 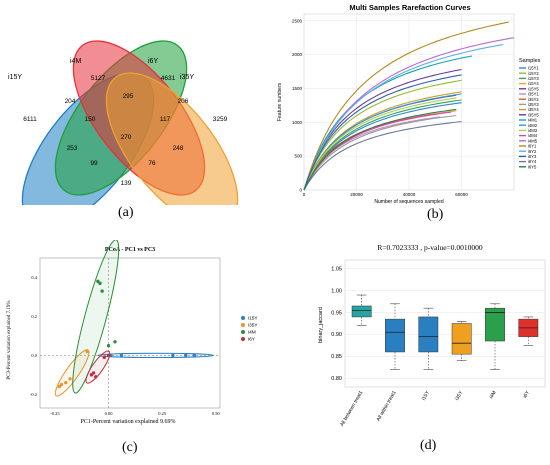 I want to click on legend-entry: i4M5, so click(x=533, y=140).